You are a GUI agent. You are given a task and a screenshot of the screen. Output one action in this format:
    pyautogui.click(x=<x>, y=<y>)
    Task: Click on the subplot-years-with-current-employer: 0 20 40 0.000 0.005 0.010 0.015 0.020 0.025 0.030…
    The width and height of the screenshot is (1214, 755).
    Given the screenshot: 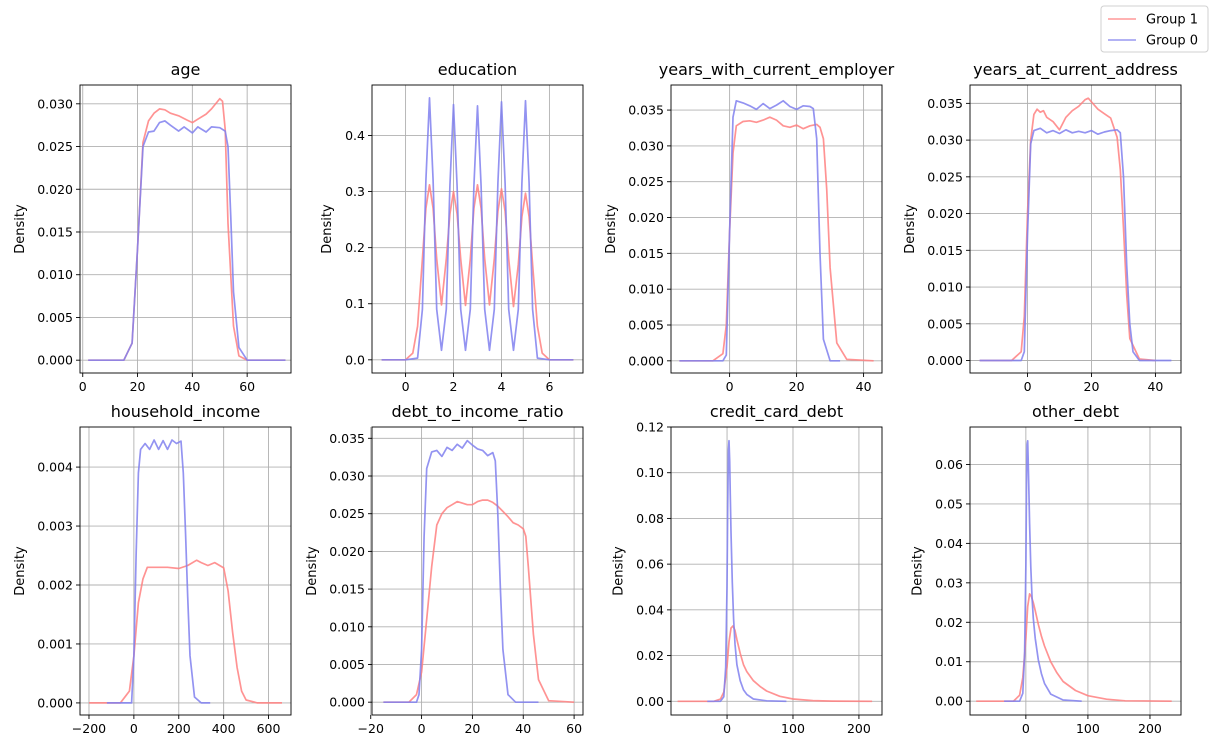 What is the action you would take?
    pyautogui.click(x=749, y=227)
    